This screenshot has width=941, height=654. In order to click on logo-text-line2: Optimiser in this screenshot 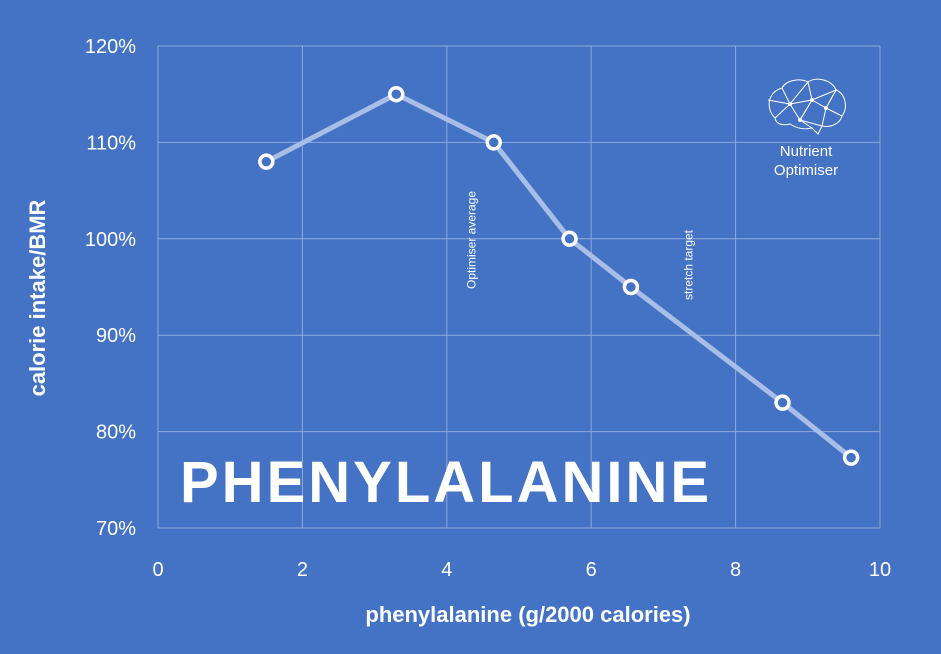, I will do `click(806, 170)`.